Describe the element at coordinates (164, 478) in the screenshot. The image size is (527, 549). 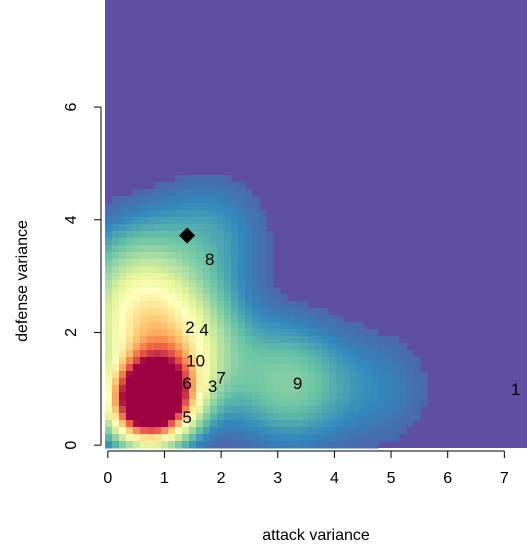
I see `x-tick-label: 1` at that location.